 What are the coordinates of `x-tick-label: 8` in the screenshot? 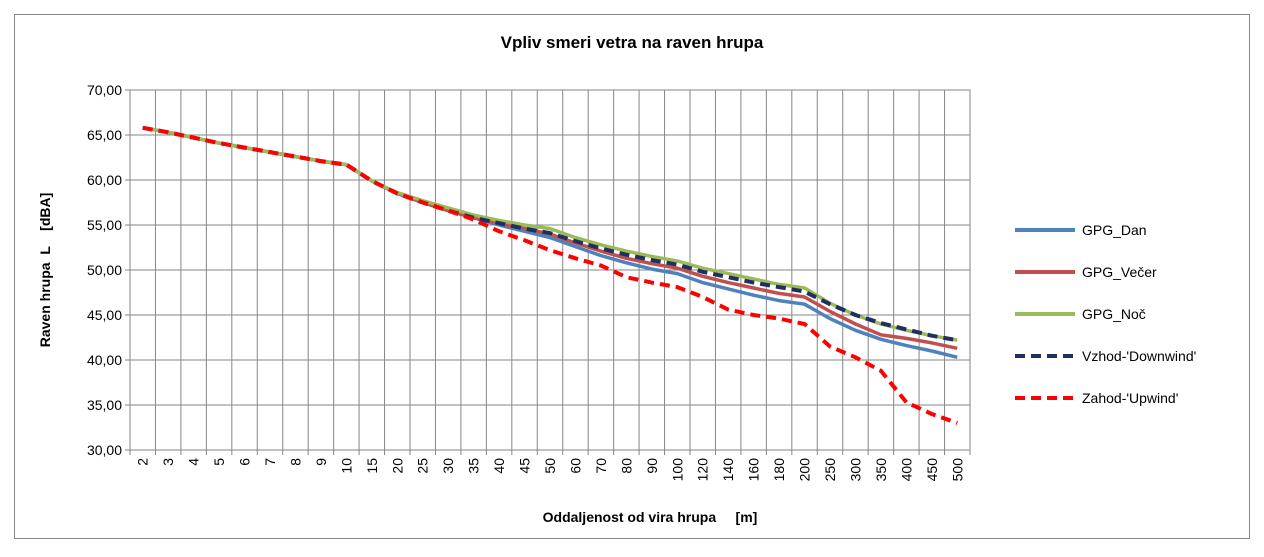 It's located at (295, 462).